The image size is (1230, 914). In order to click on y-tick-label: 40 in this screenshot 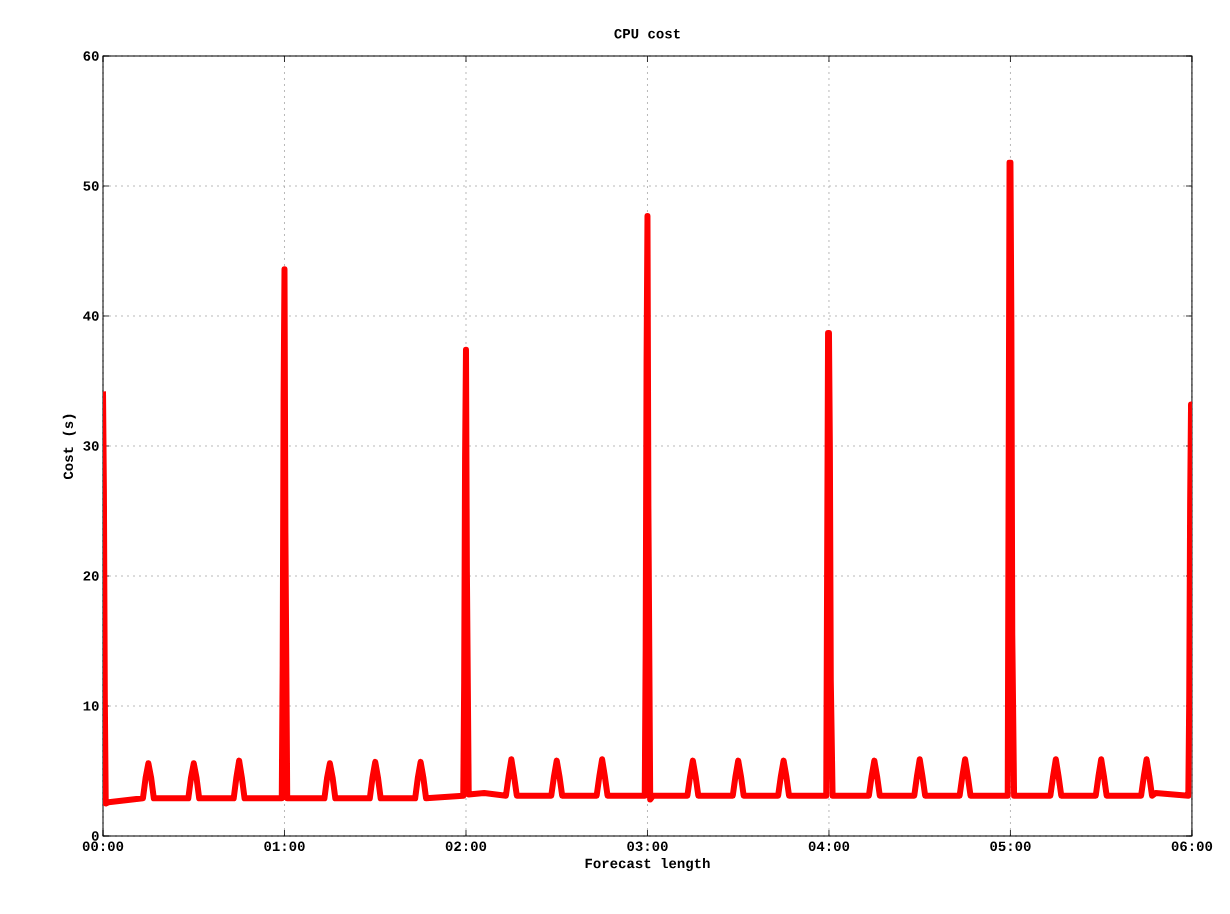, I will do `click(91, 316)`.